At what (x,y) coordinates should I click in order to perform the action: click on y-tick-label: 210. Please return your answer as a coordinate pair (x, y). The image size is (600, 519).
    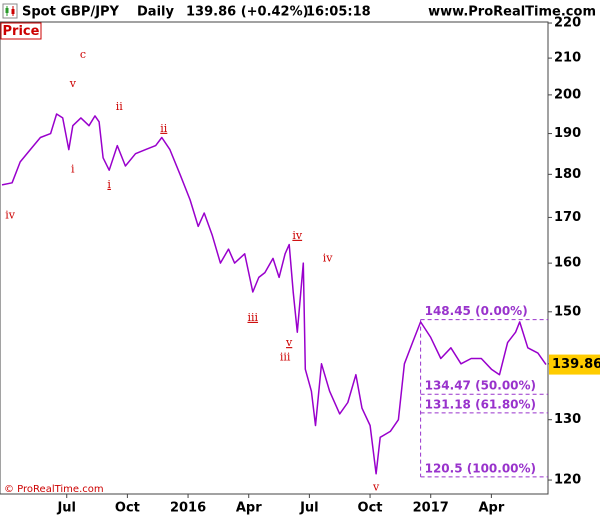
    Looking at the image, I should click on (567, 58).